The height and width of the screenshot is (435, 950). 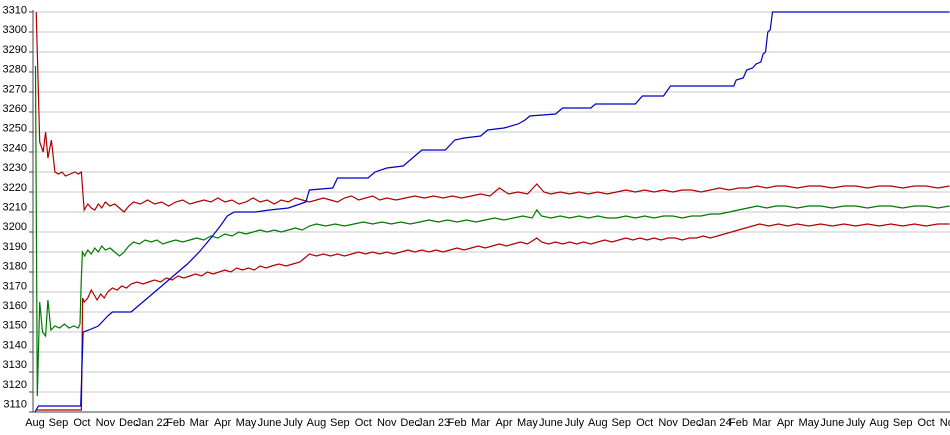 What do you see at coordinates (15, 50) in the screenshot?
I see `y-axis-label: 3290` at bounding box center [15, 50].